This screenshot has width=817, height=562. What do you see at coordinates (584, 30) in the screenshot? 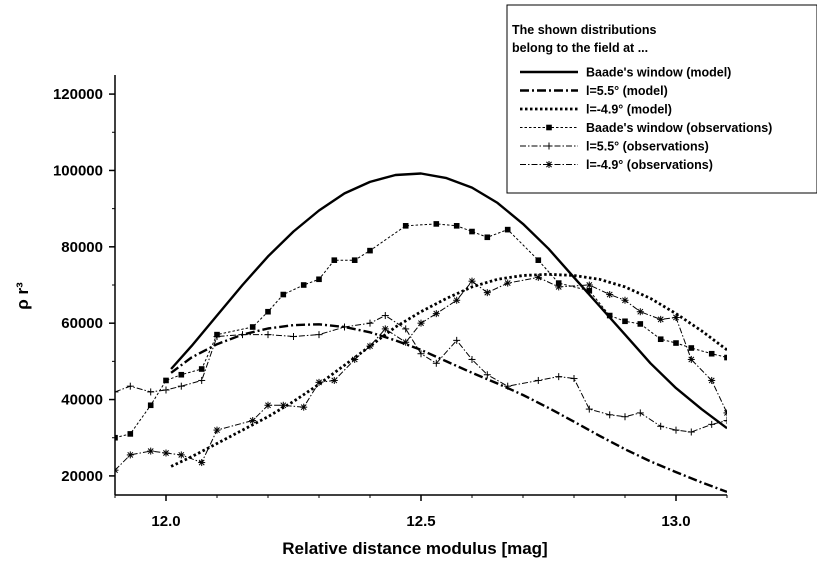
I see `legend-title-line-1: The shown distributions` at bounding box center [584, 30].